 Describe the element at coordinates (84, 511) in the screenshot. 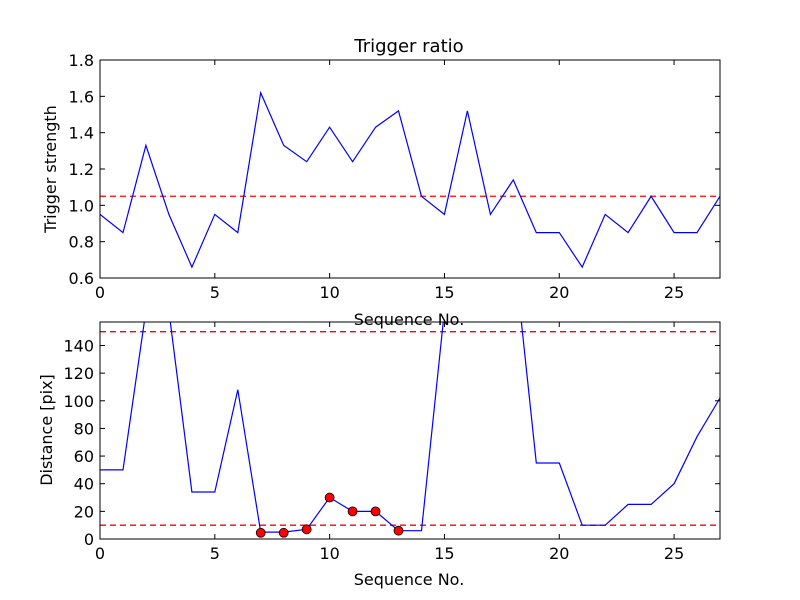

I see `y-tick-label: 20` at that location.